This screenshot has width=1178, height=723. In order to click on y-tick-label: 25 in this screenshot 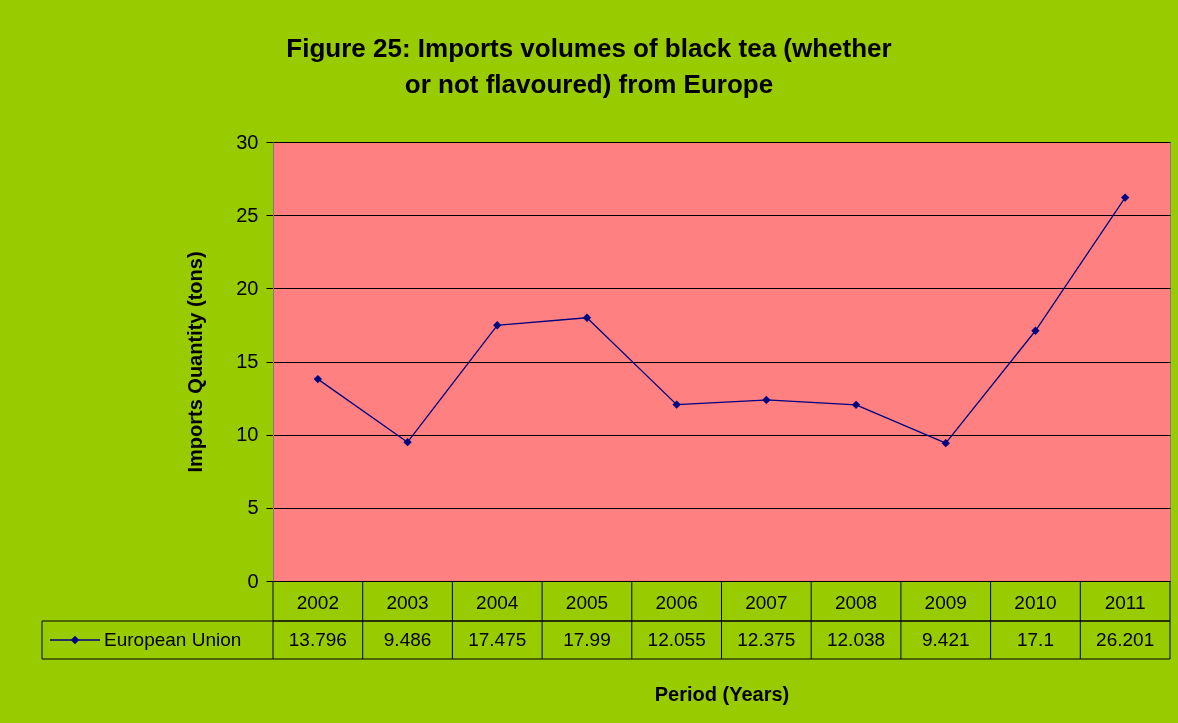, I will do `click(247, 214)`.